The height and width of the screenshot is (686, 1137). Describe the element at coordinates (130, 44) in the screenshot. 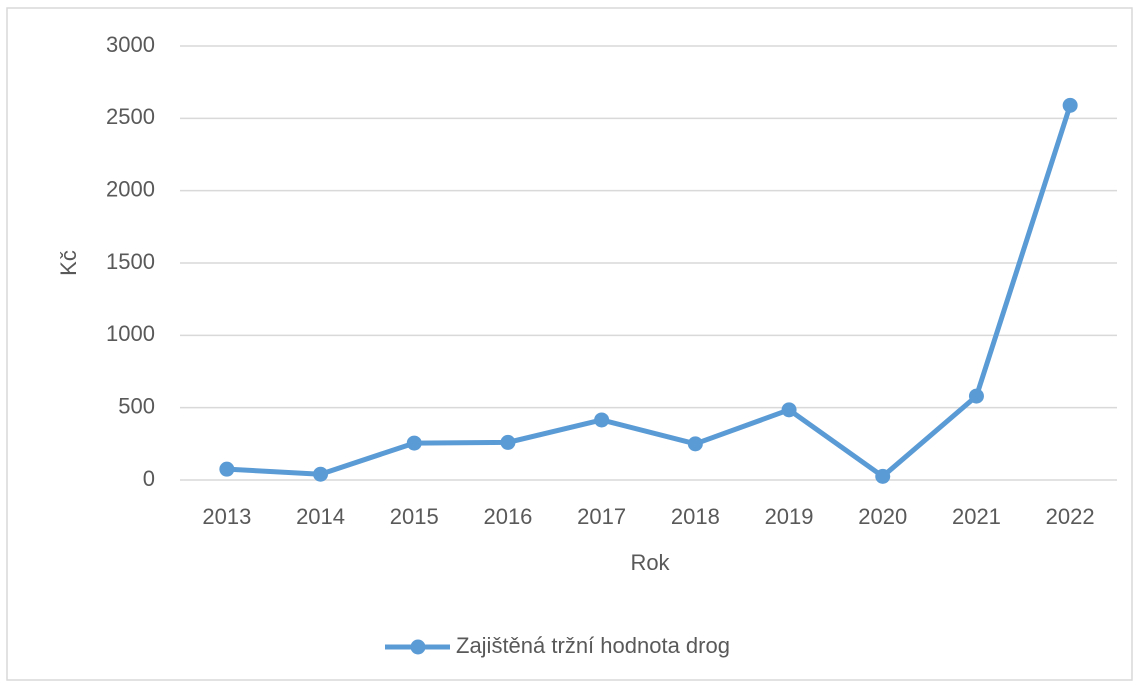

I see `y-tick-label: 3000` at that location.